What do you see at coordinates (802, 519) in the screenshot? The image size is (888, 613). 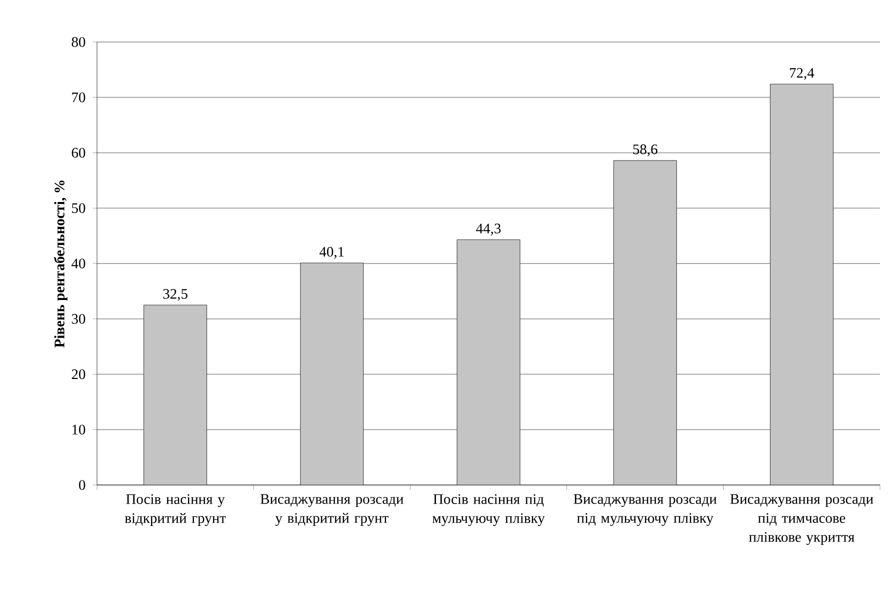 I see `x-tick-label: Висаджування розсади під тимчасове плівкове укриття` at bounding box center [802, 519].